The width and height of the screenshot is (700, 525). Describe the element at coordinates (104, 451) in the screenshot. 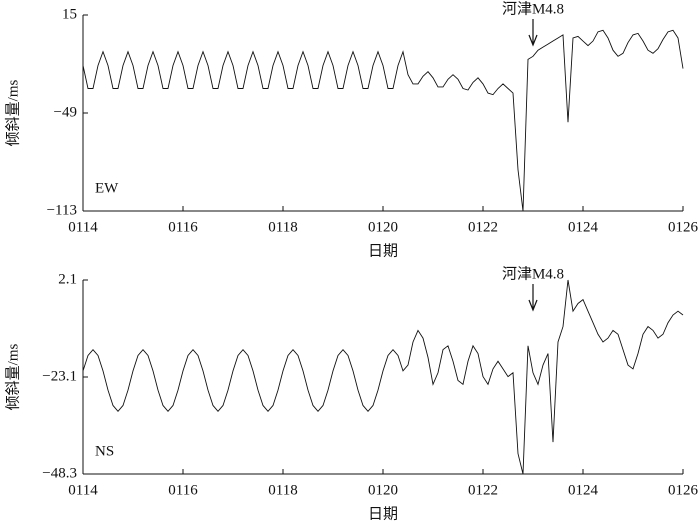

I see `panel-label: NS` at that location.